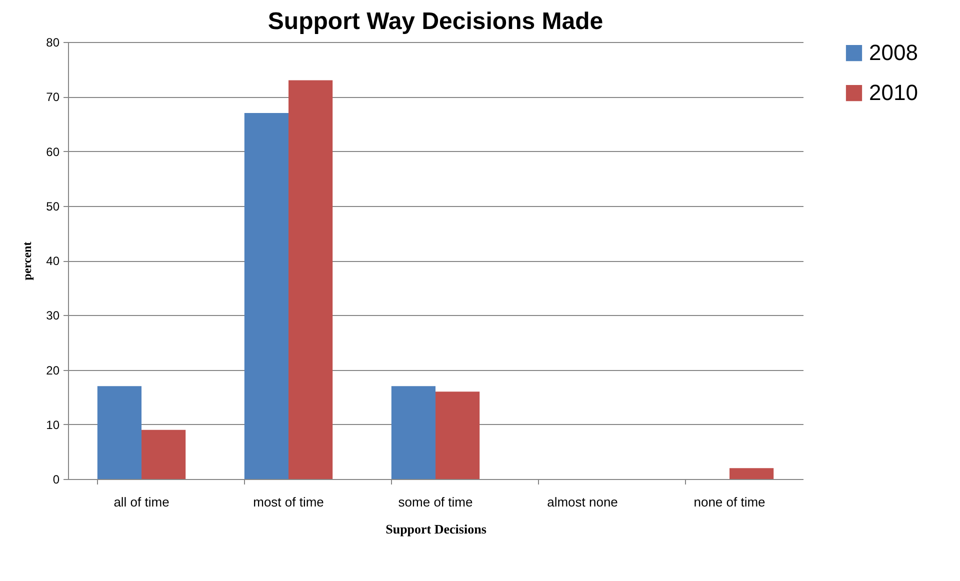 The image size is (960, 581). Describe the element at coordinates (288, 502) in the screenshot. I see `x-tick-label: most of time` at that location.